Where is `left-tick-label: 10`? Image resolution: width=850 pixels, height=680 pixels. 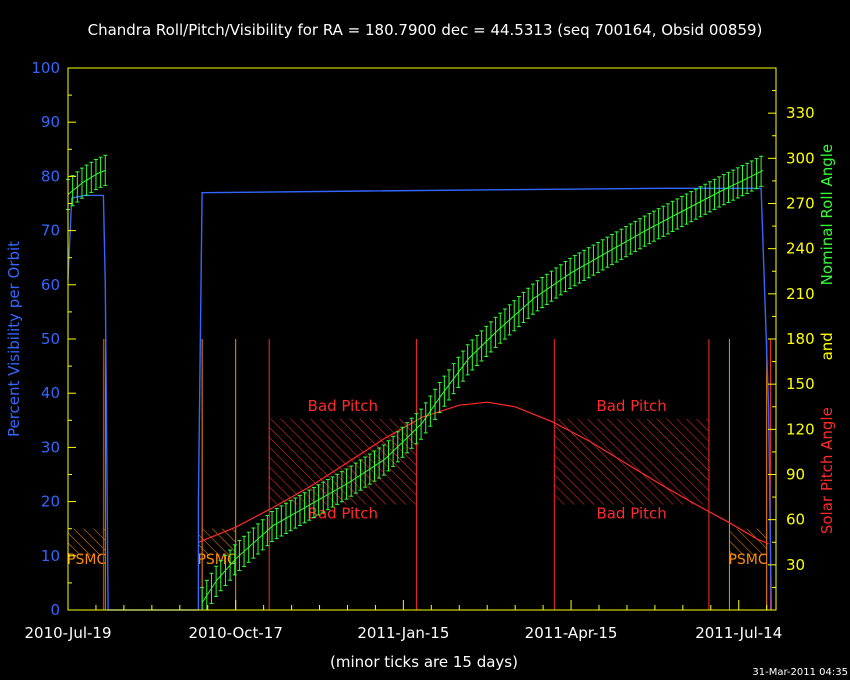
left-tick-label: 10 is located at coordinates (50, 556).